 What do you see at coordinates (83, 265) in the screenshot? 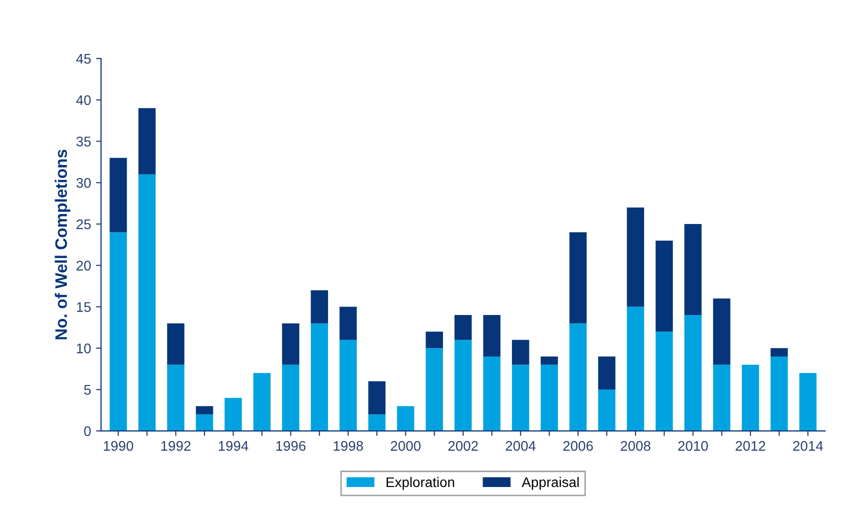
I see `y-tick-label: 20` at bounding box center [83, 265].